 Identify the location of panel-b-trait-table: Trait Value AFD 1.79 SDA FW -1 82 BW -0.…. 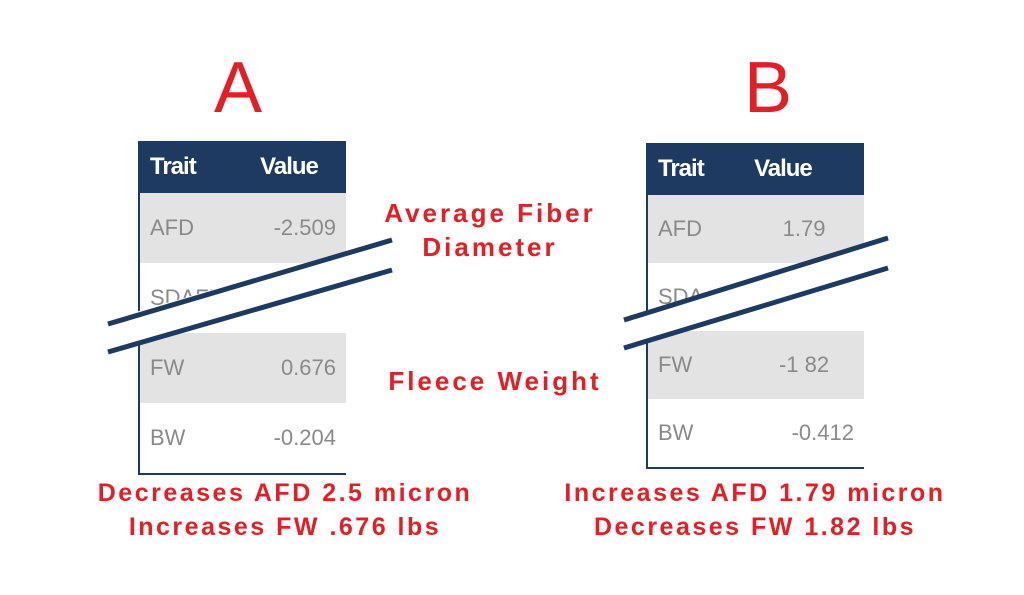
(755, 306).